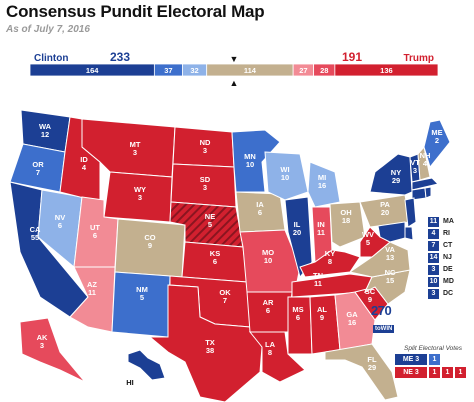  I want to click on small-state-ev: 4, so click(433, 233).